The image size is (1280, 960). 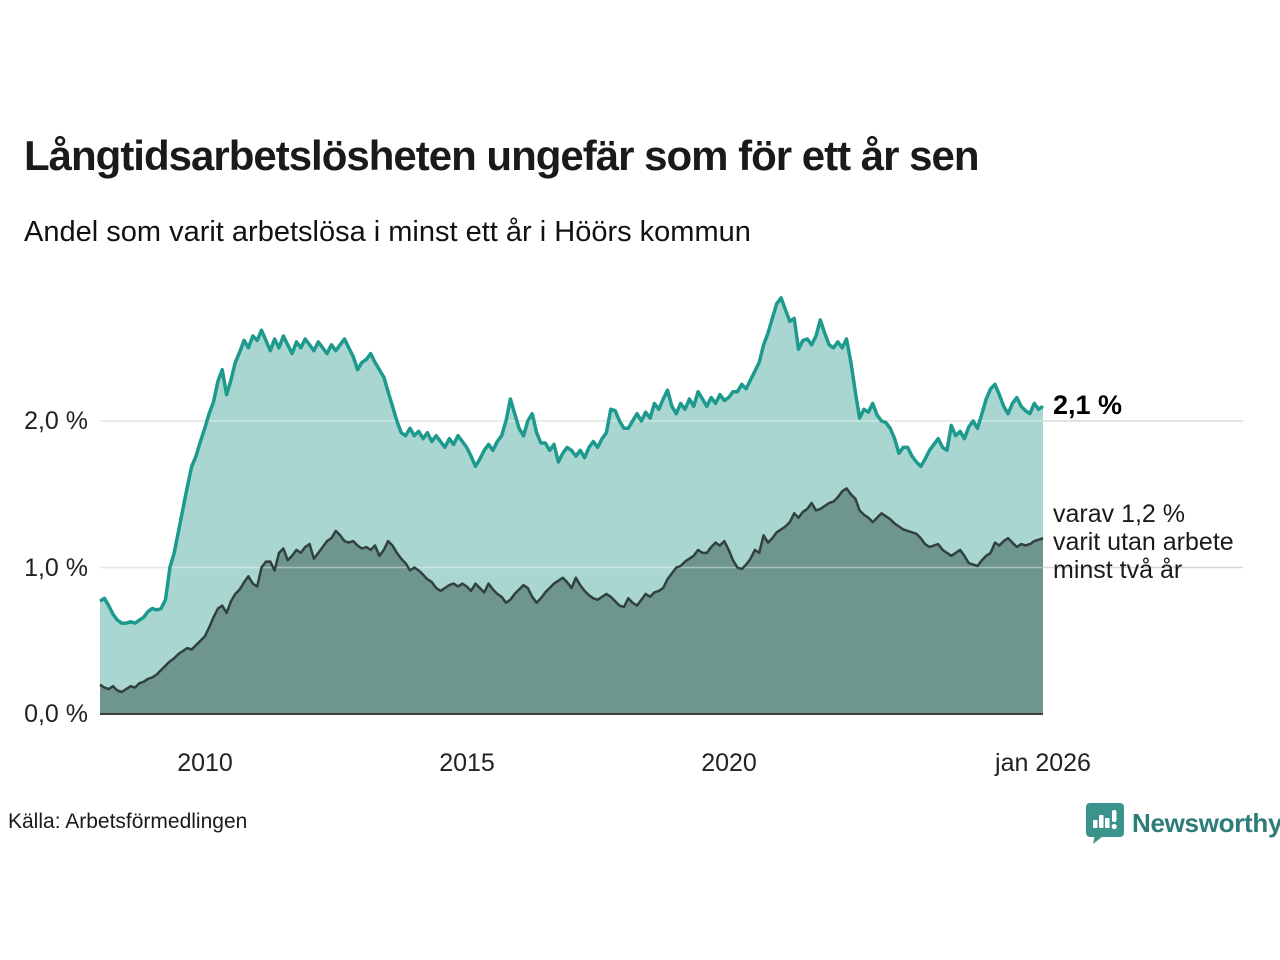 I want to click on y-tick-0: 0,0 %, so click(x=56, y=714).